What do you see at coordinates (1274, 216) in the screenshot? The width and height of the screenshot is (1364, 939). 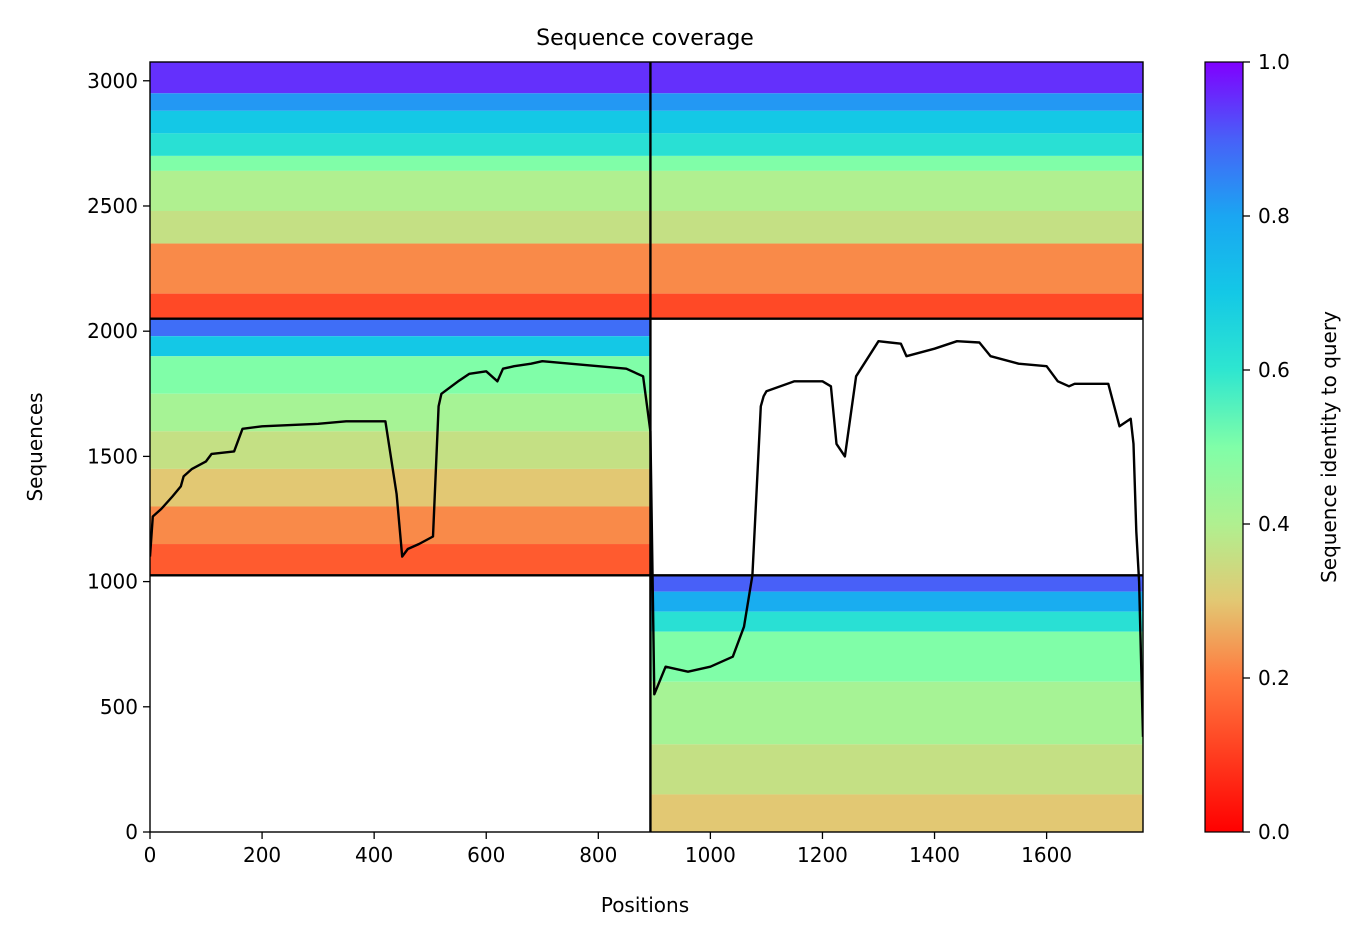 I see `colorbar-tick-label: 0.8` at bounding box center [1274, 216].